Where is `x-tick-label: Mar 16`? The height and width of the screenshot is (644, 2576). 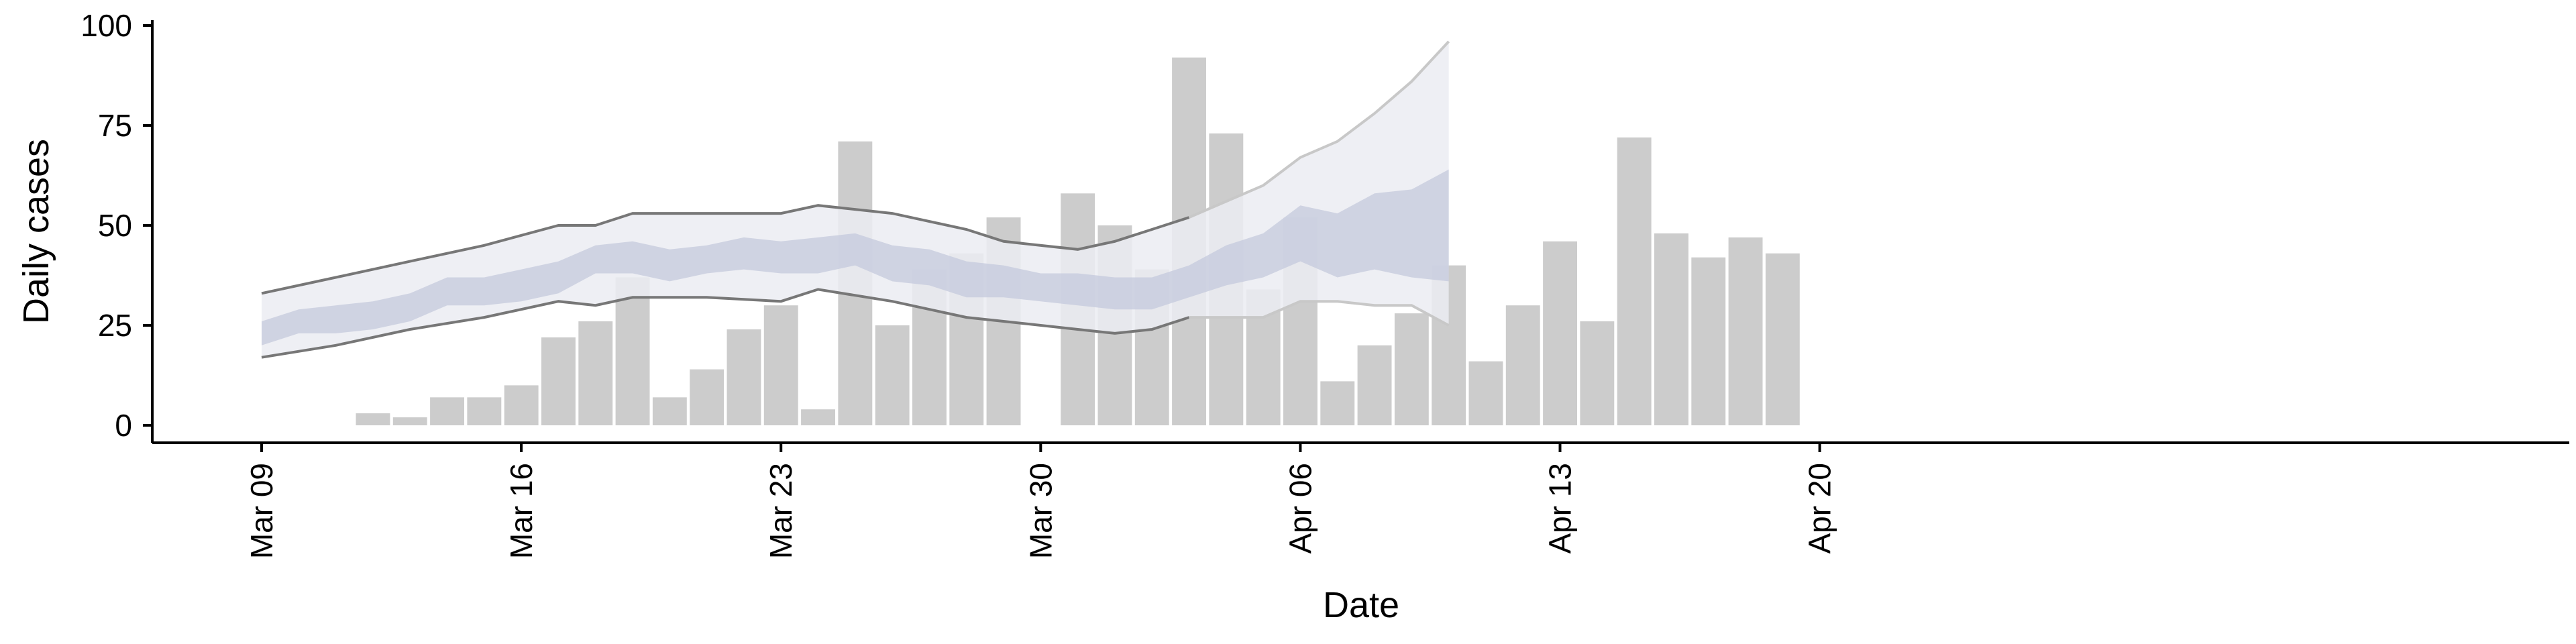
x-tick-label: Mar 16 is located at coordinates (521, 511).